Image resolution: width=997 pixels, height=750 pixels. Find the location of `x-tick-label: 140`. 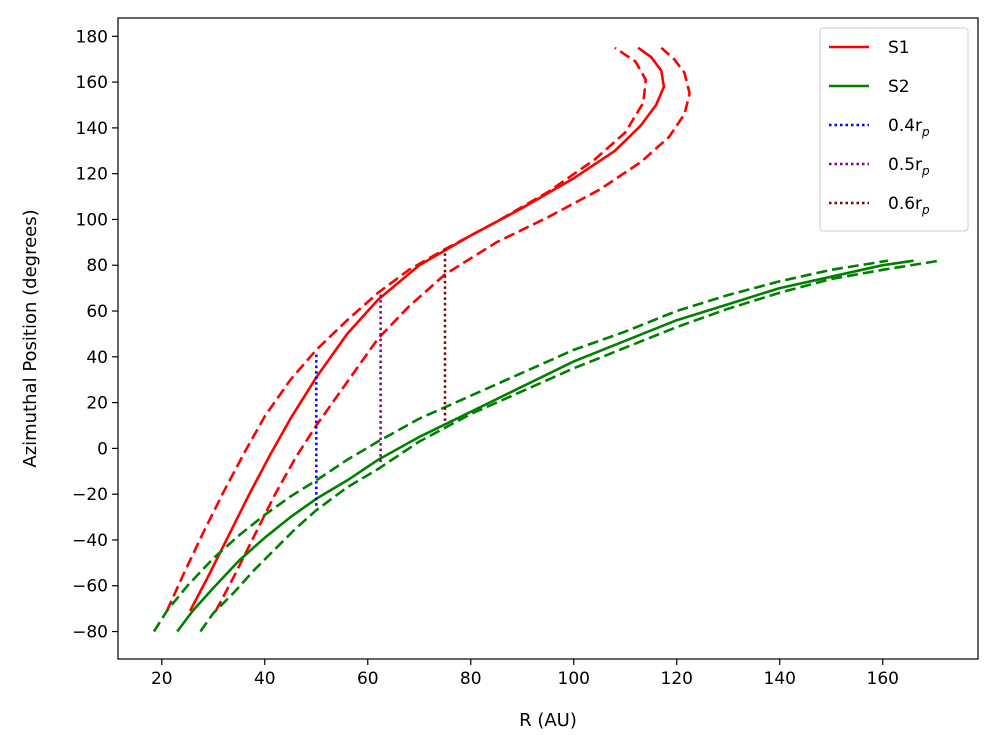

x-tick-label: 140 is located at coordinates (780, 679).